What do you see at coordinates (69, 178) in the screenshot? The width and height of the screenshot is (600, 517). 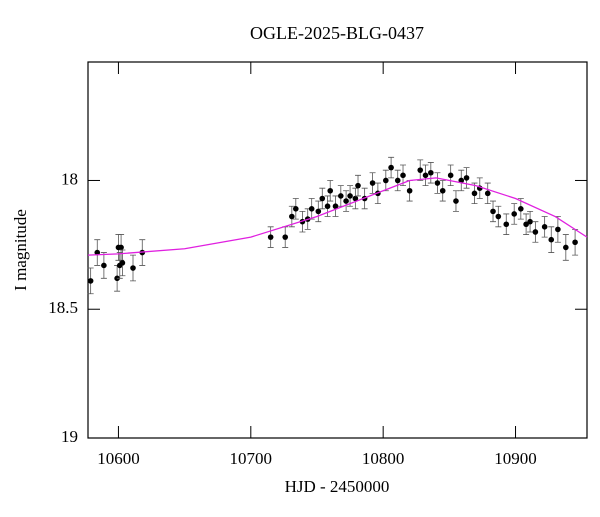 I see `y-tick-label: 18` at bounding box center [69, 178].